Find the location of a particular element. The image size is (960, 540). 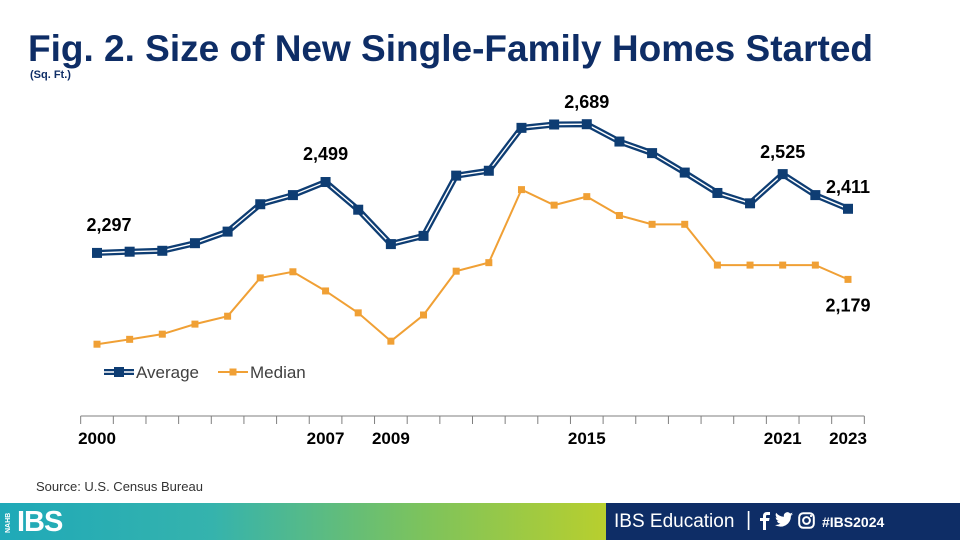

source-note: Source: U.S. Census Bureau is located at coordinates (119, 486).